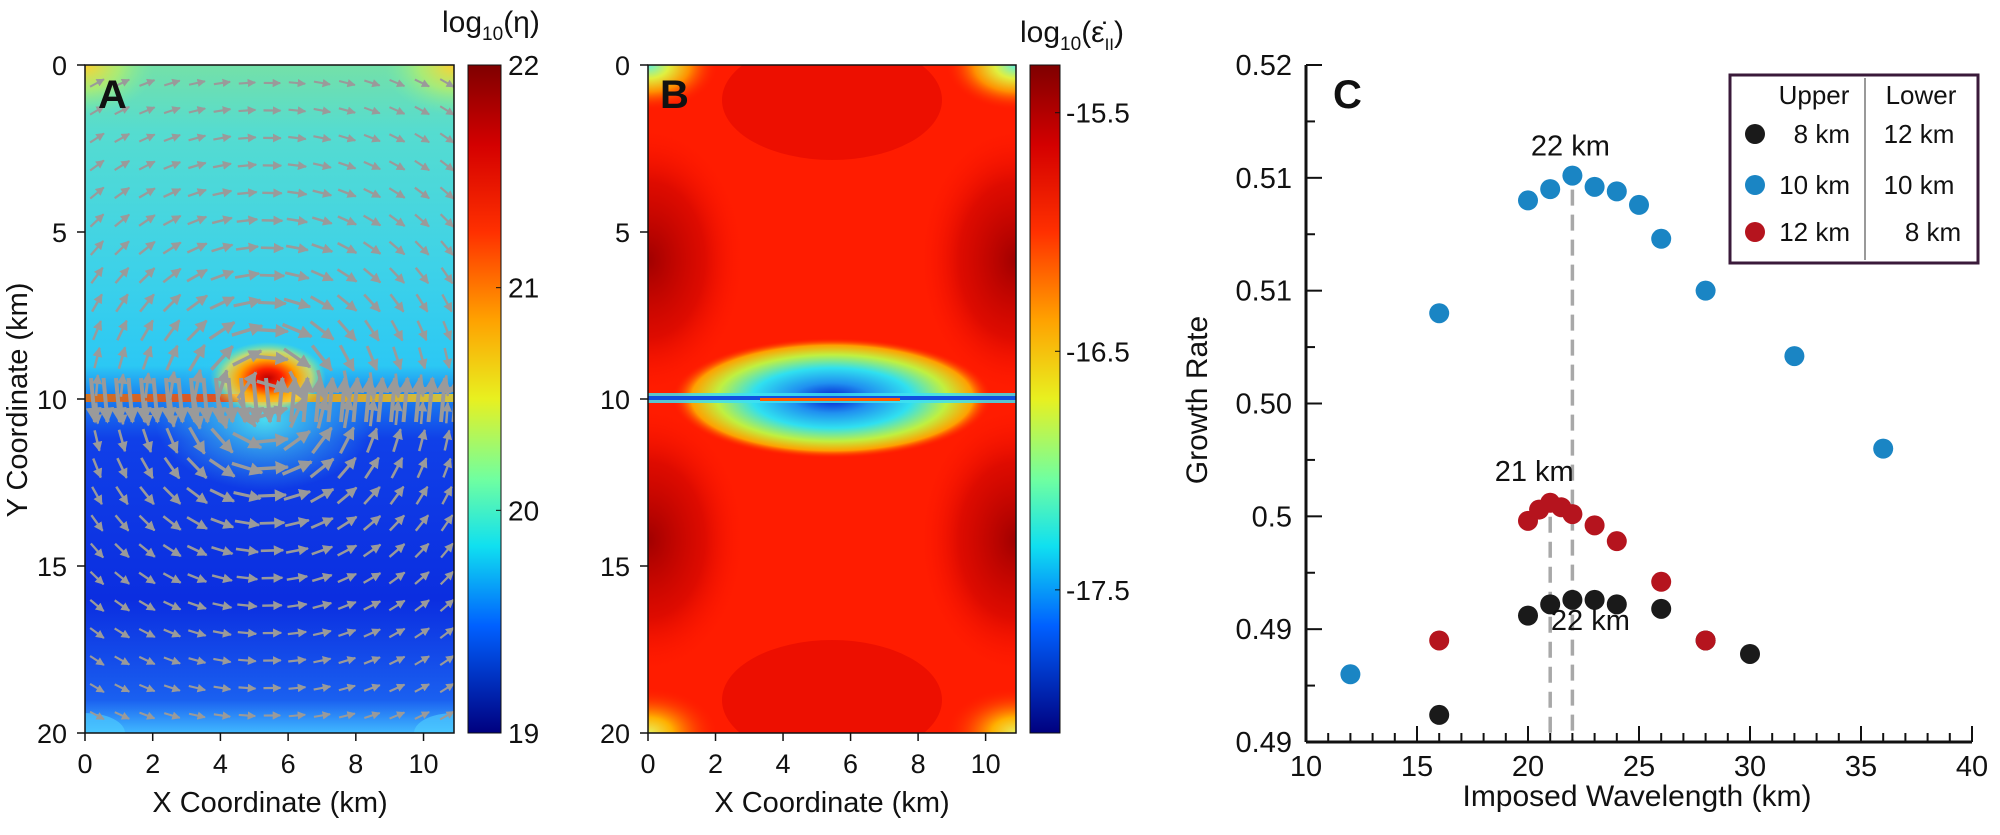 The image size is (2000, 835). Describe the element at coordinates (986, 764) in the screenshot. I see `x-tick-label: 10` at that location.